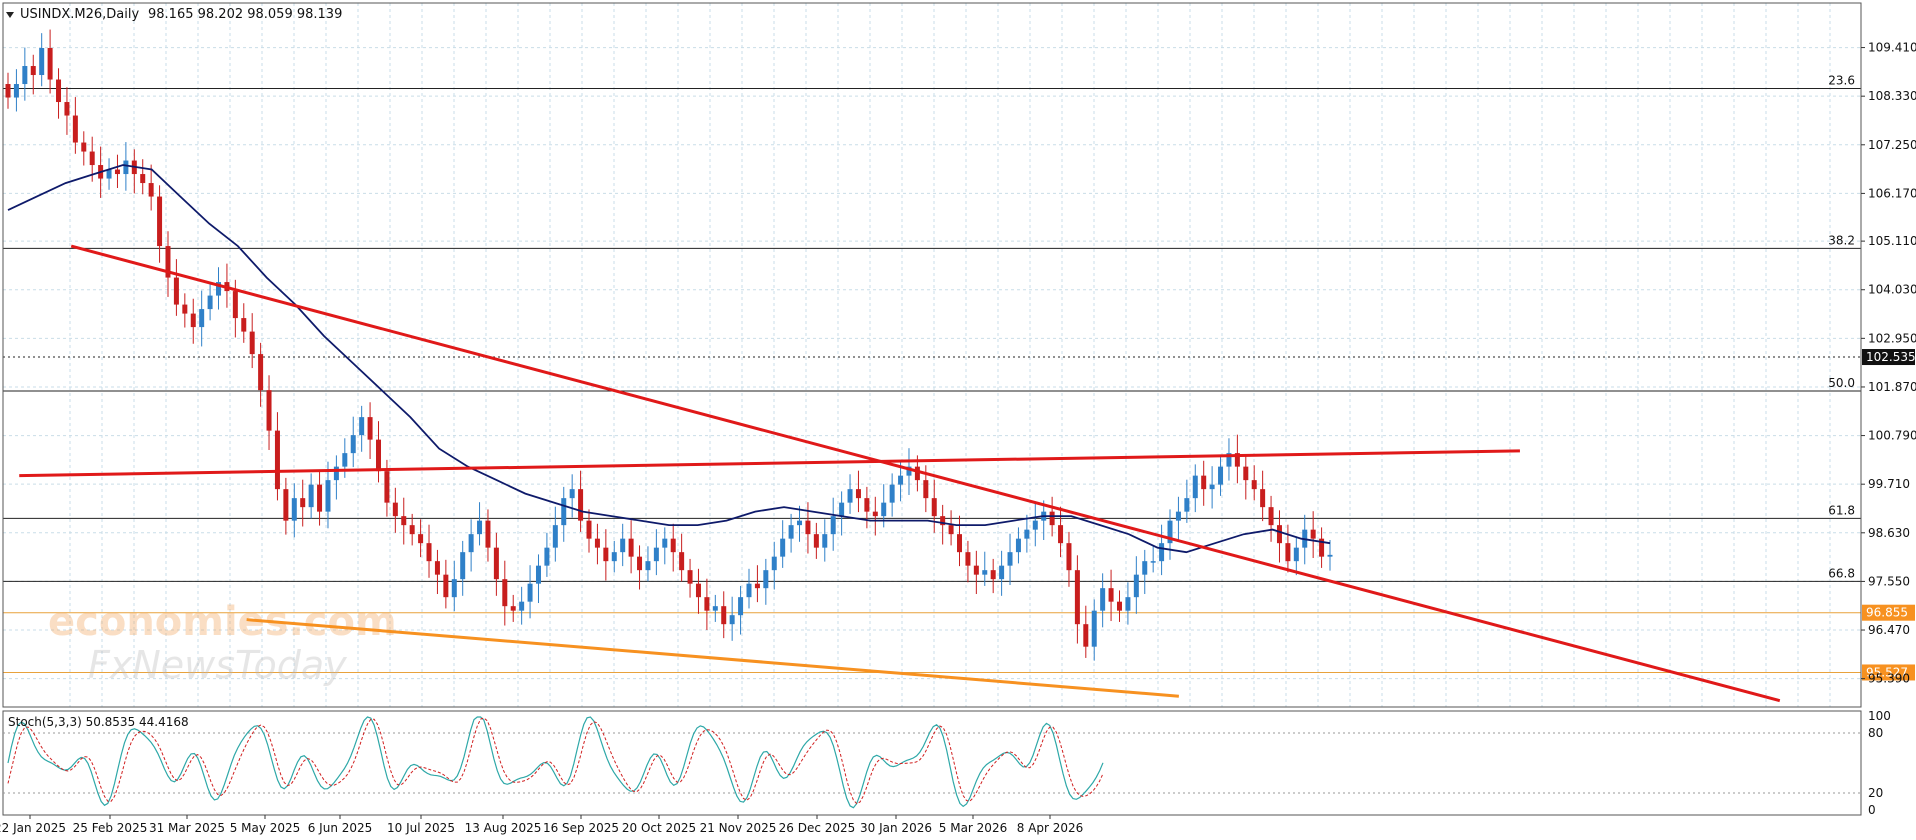  I want to click on stoch-tick-label: 100, so click(1879, 716).